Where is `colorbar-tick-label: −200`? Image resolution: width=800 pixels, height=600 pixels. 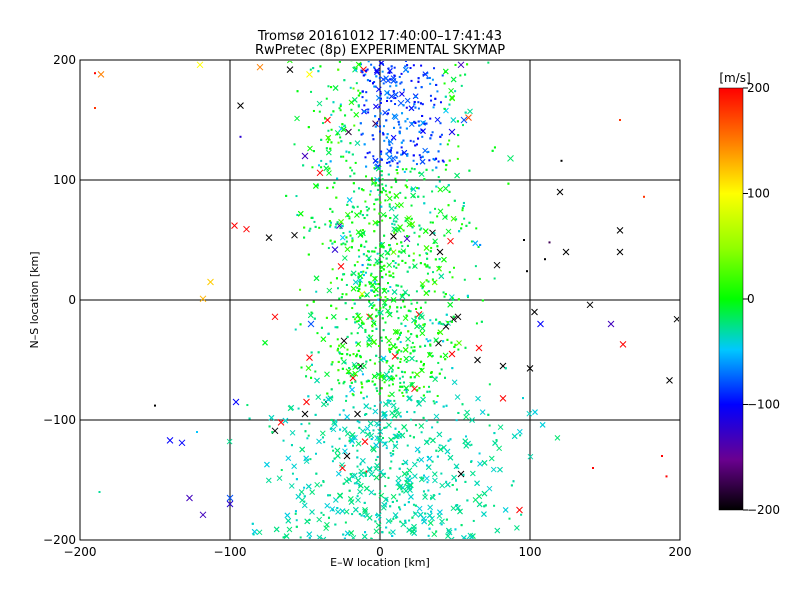 colorbar-tick-label: −200 is located at coordinates (763, 510).